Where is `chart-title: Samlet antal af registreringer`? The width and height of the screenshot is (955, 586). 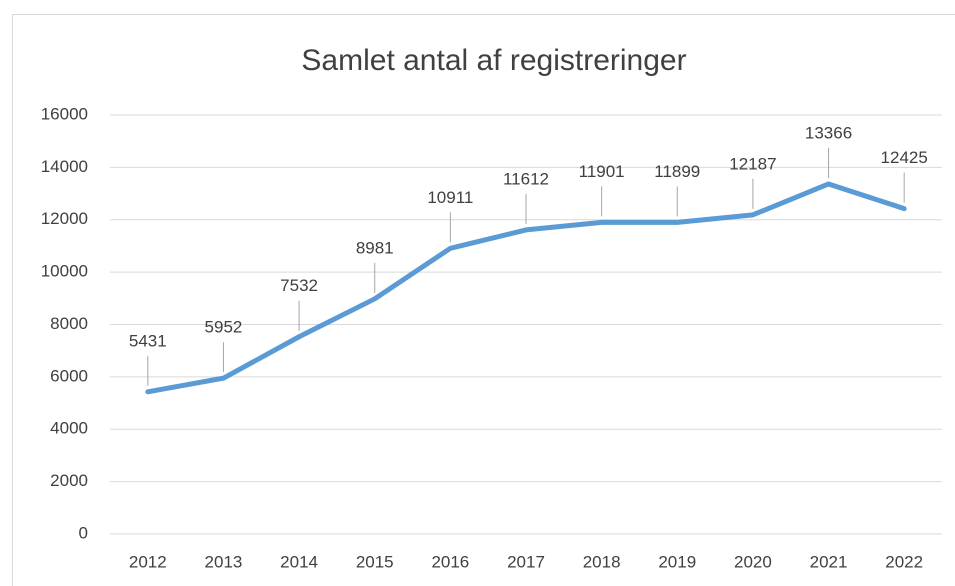 chart-title: Samlet antal af registreringer is located at coordinates (493, 60).